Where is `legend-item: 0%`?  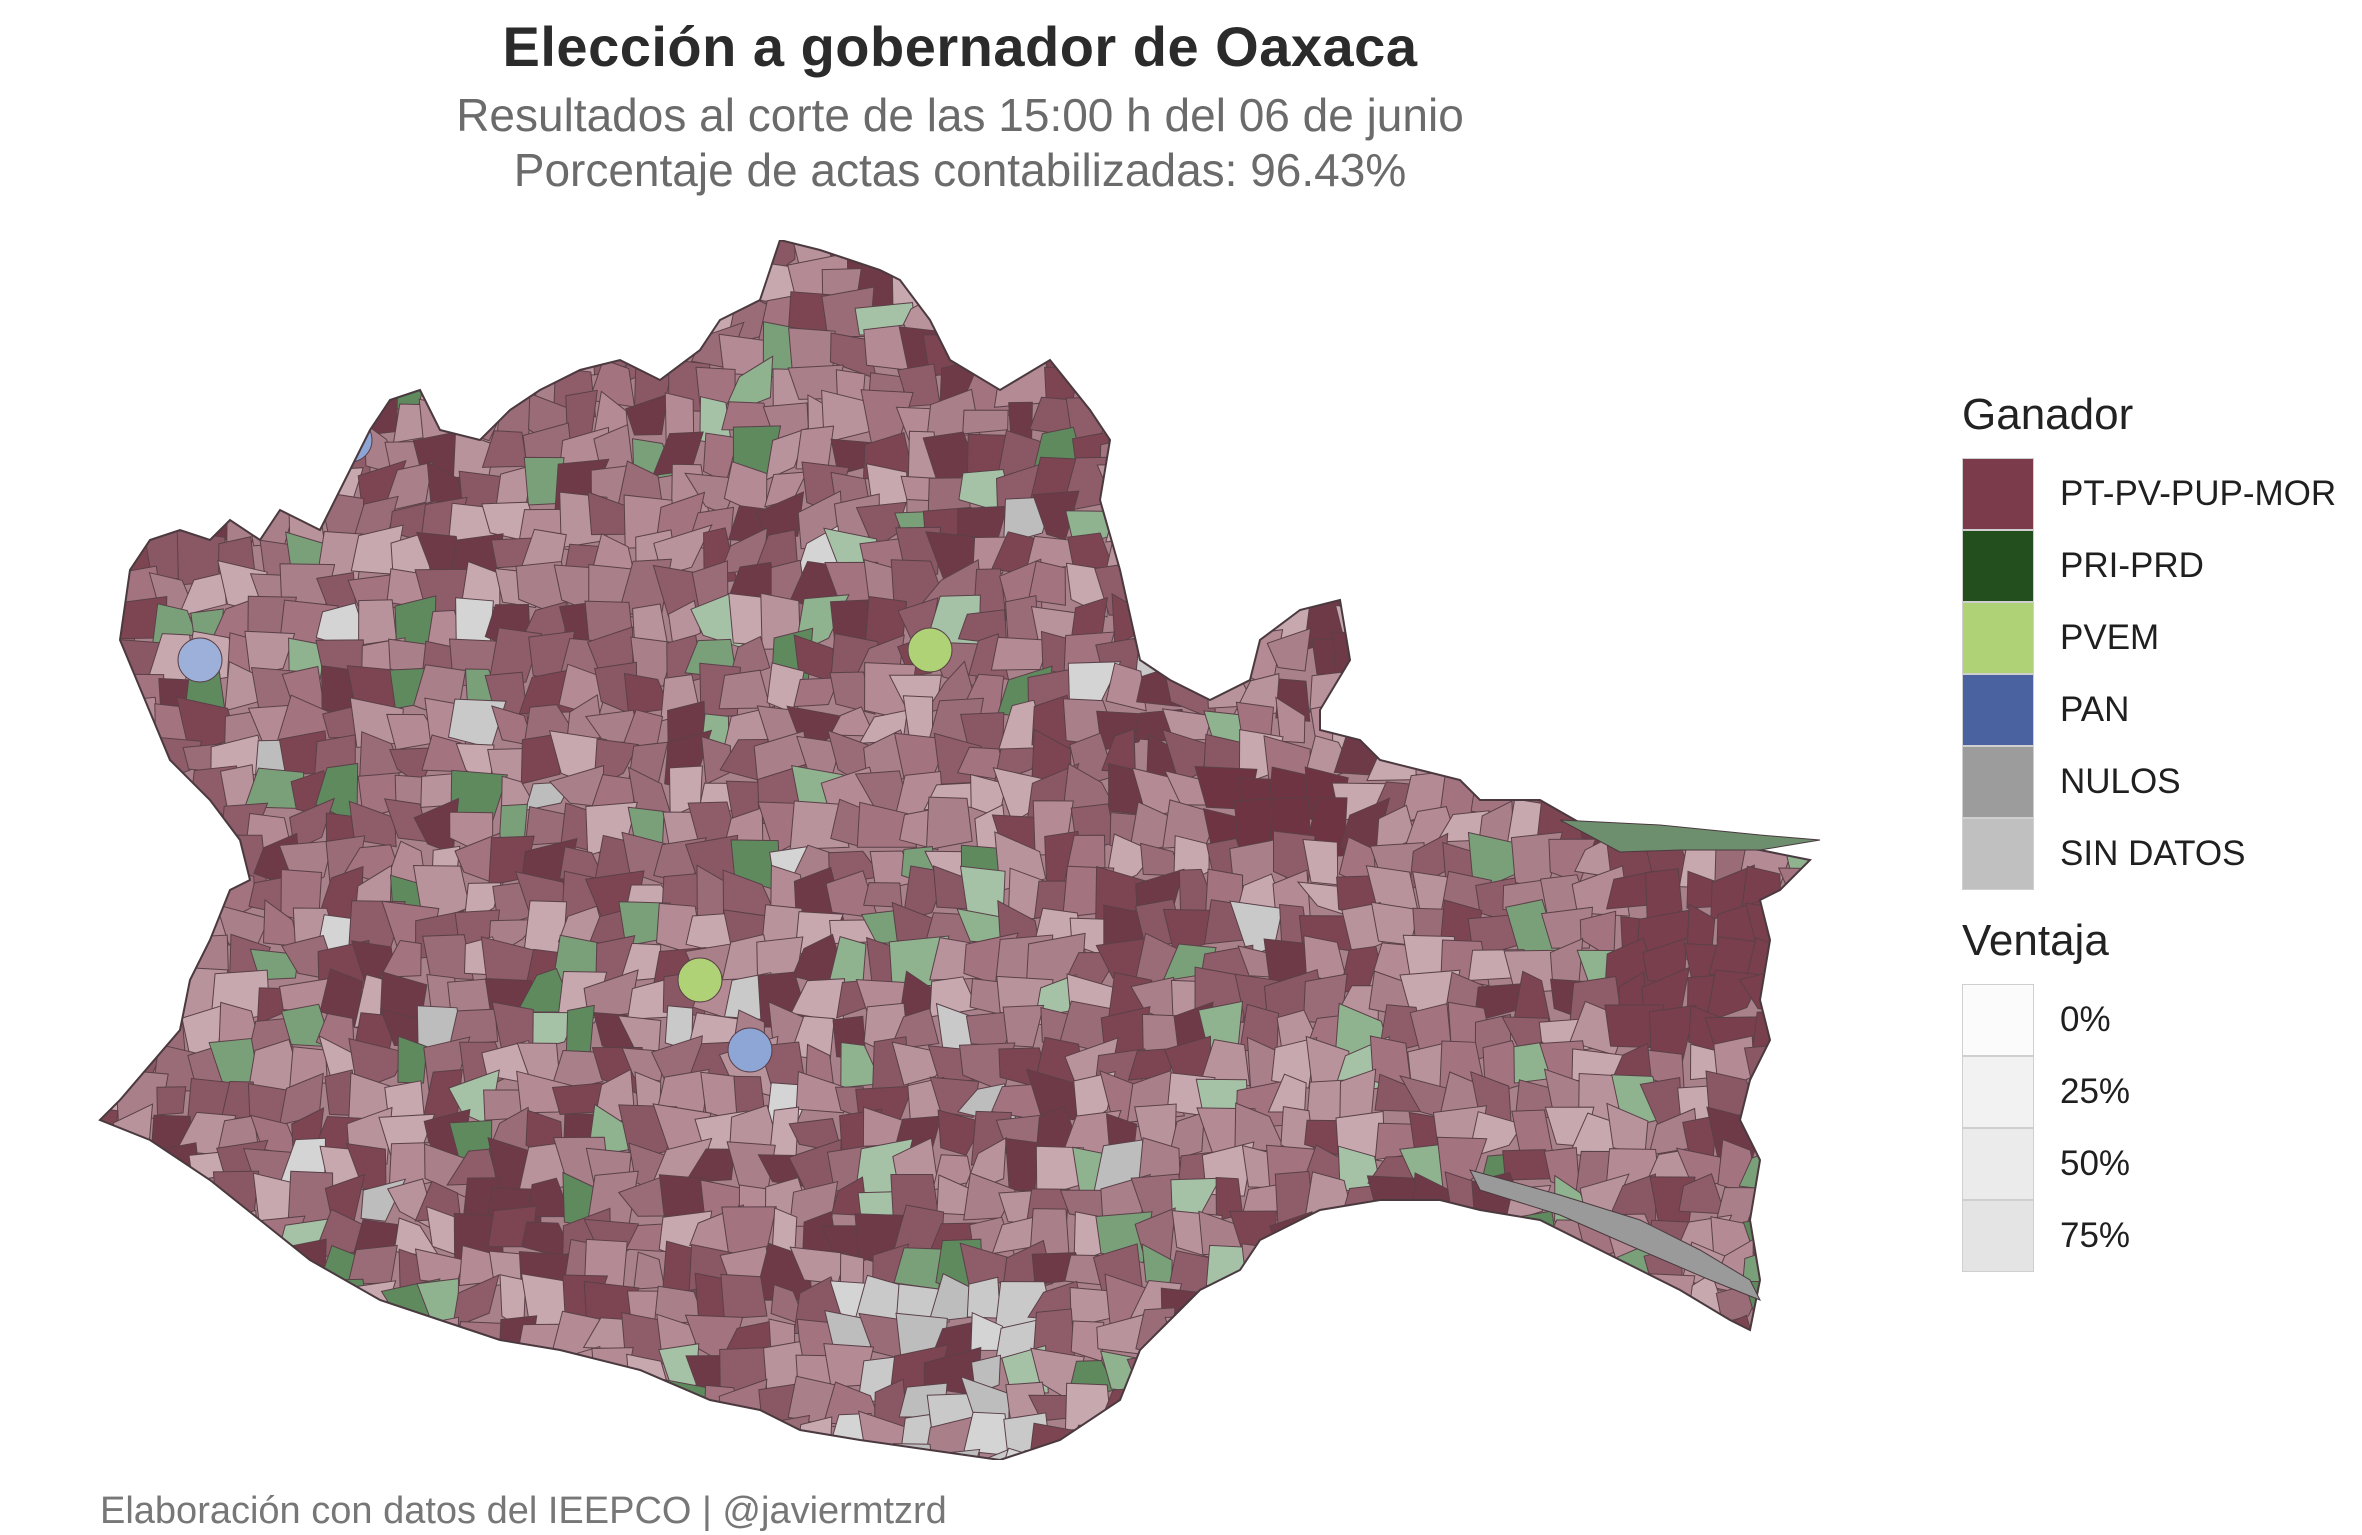 legend-item: 0% is located at coordinates (2157, 1020).